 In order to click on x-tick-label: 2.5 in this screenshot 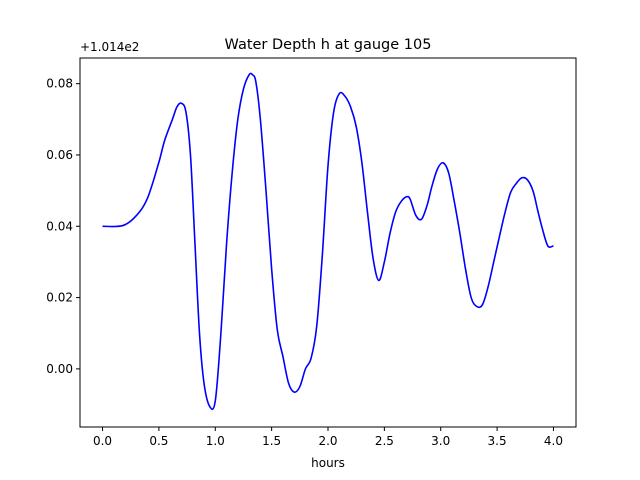, I will do `click(384, 441)`.